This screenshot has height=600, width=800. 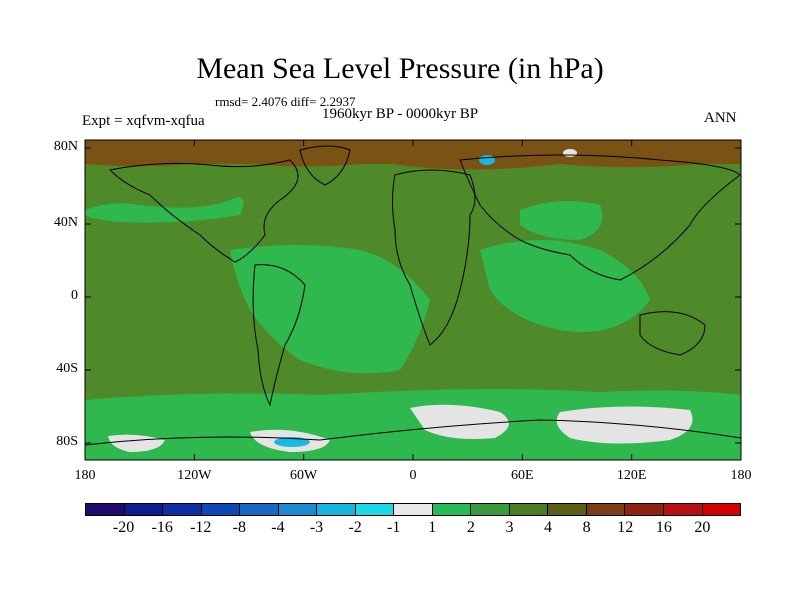 I want to click on antarctic-blue-low, so click(x=292, y=442).